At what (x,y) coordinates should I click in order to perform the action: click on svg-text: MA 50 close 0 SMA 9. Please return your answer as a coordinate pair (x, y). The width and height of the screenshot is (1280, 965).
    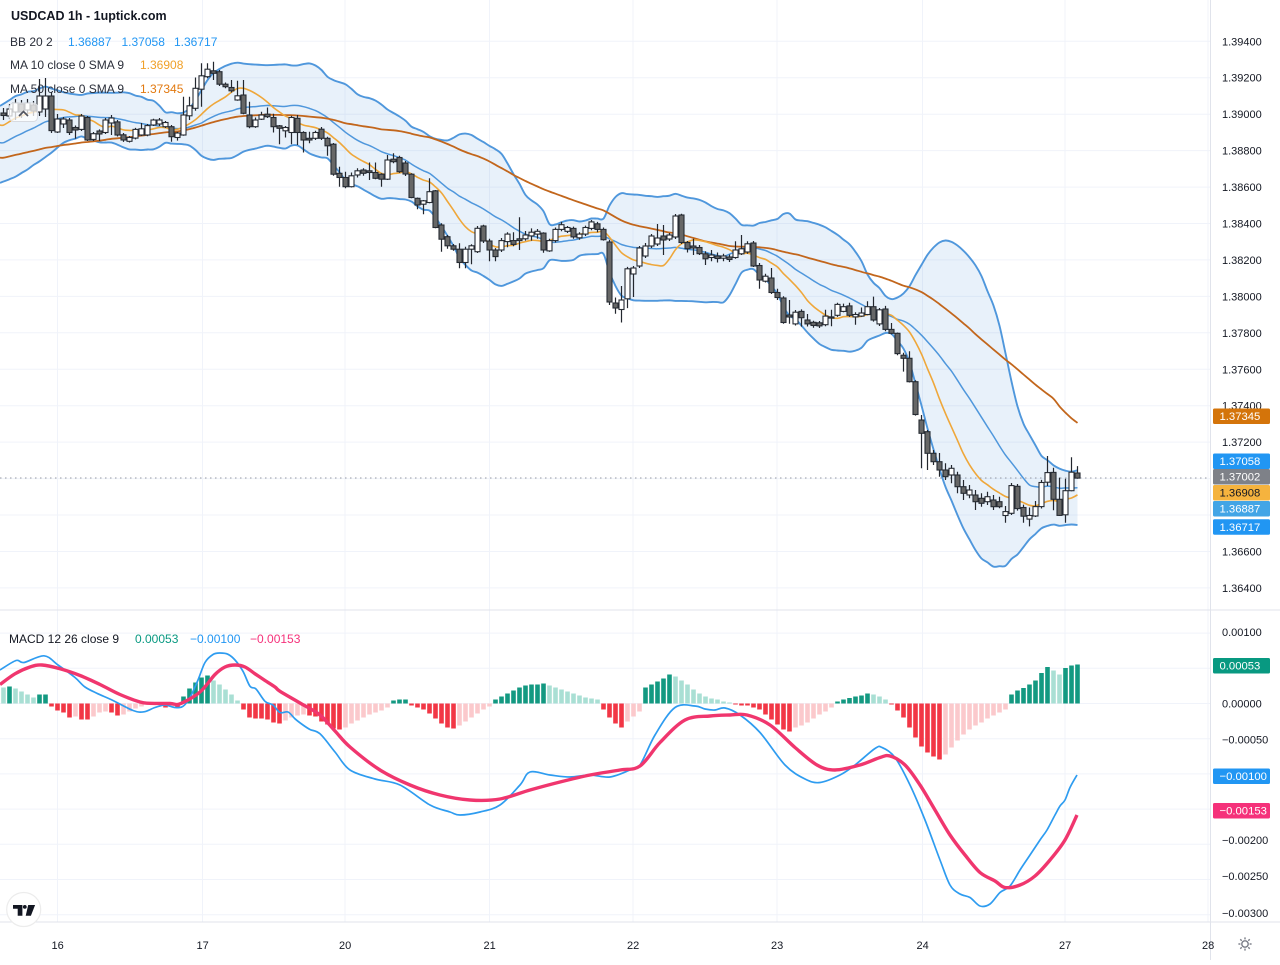
    Looking at the image, I should click on (67, 89).